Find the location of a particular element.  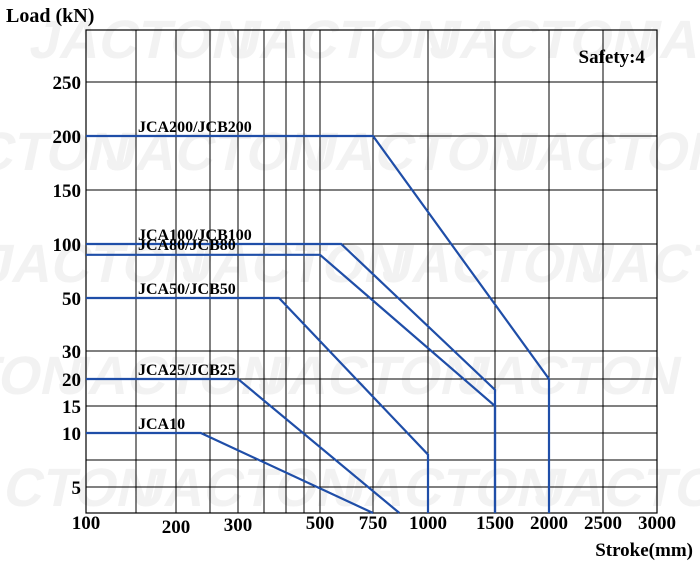

series-label: JCA80/JCB80 is located at coordinates (187, 245).